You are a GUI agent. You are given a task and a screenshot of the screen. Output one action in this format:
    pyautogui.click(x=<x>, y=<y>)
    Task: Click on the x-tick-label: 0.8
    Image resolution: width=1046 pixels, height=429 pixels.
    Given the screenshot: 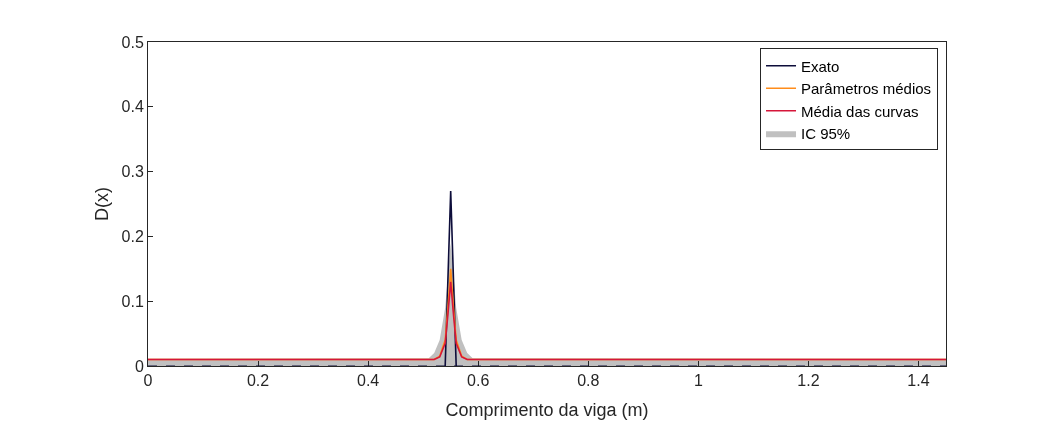 What is the action you would take?
    pyautogui.click(x=588, y=381)
    